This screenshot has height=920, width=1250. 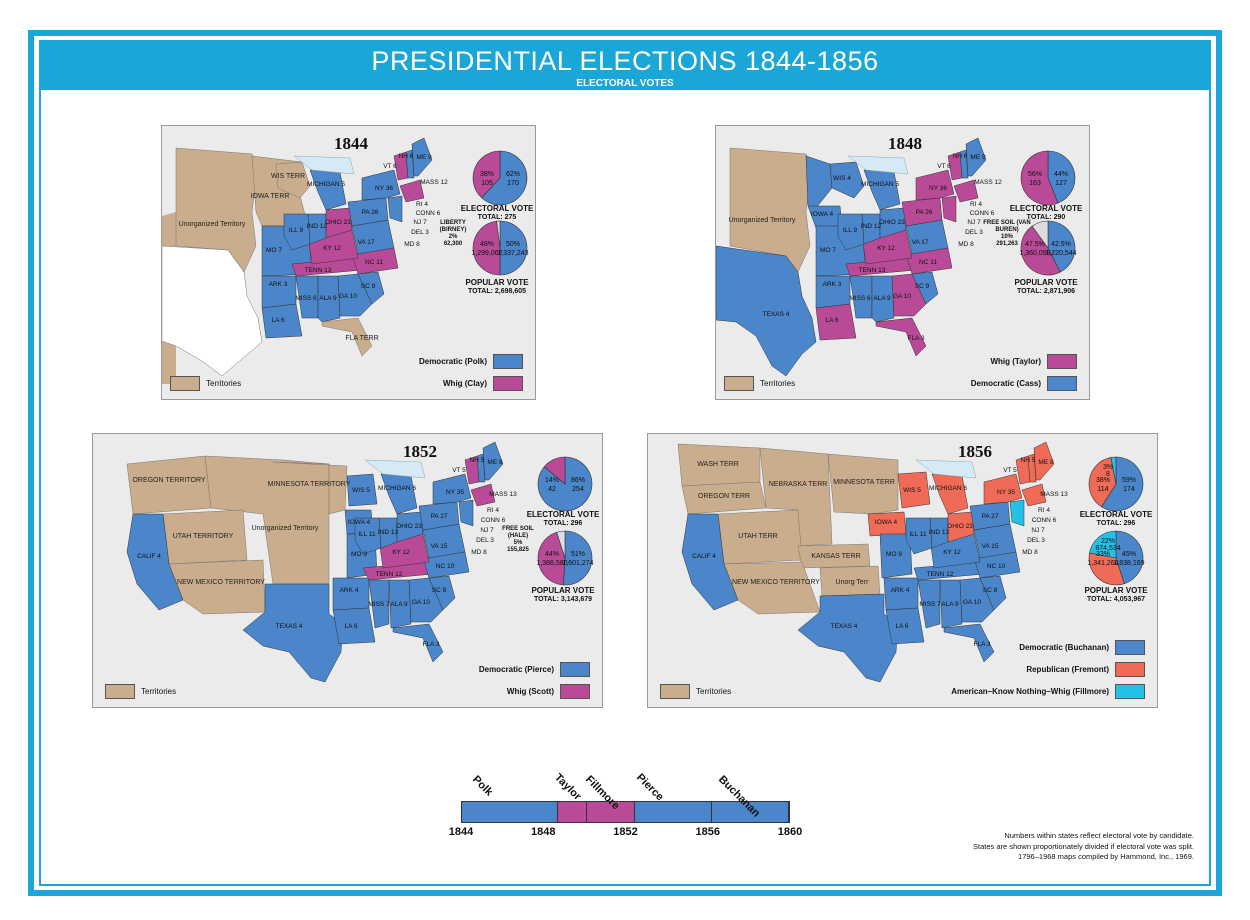 I want to click on pie-label-votes: 1,601,274, so click(x=577, y=563).